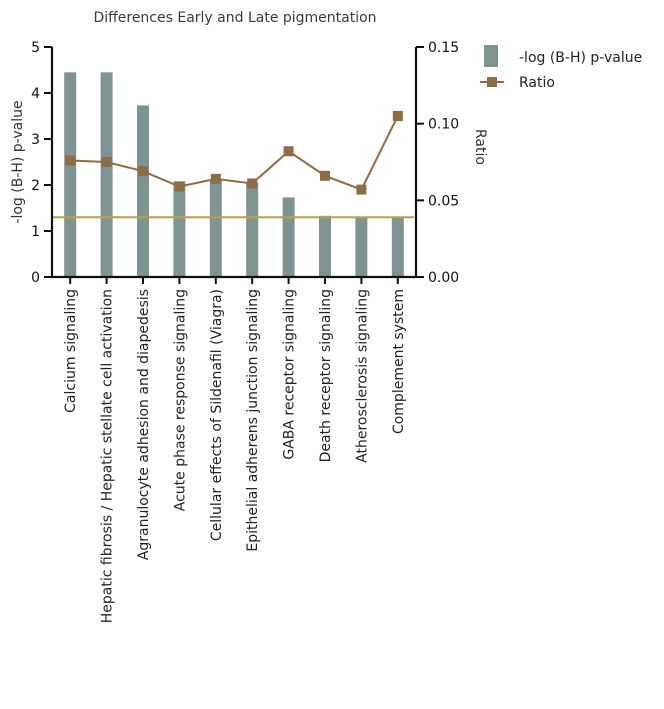 This screenshot has width=664, height=709. What do you see at coordinates (399, 361) in the screenshot?
I see `category-label: Complement system` at bounding box center [399, 361].